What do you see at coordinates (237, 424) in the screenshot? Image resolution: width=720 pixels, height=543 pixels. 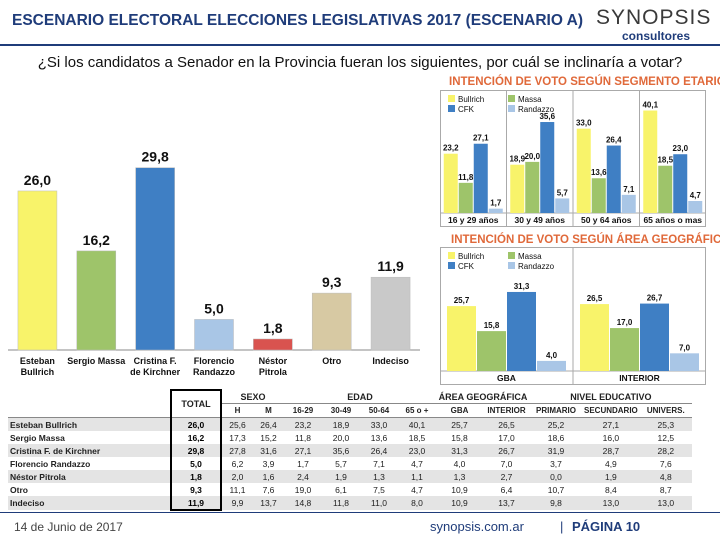 I see `table-cell: 25,6` at bounding box center [237, 424].